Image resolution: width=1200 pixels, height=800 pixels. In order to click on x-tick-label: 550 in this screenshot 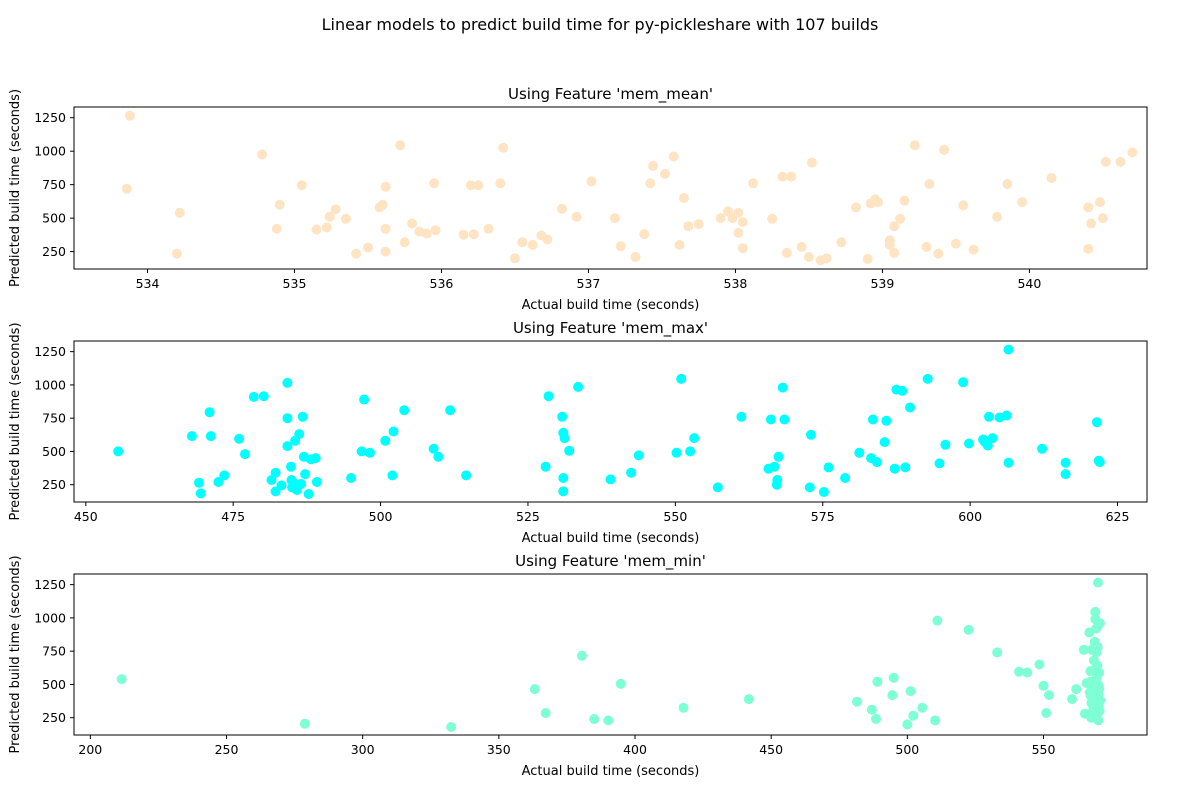, I will do `click(675, 516)`.